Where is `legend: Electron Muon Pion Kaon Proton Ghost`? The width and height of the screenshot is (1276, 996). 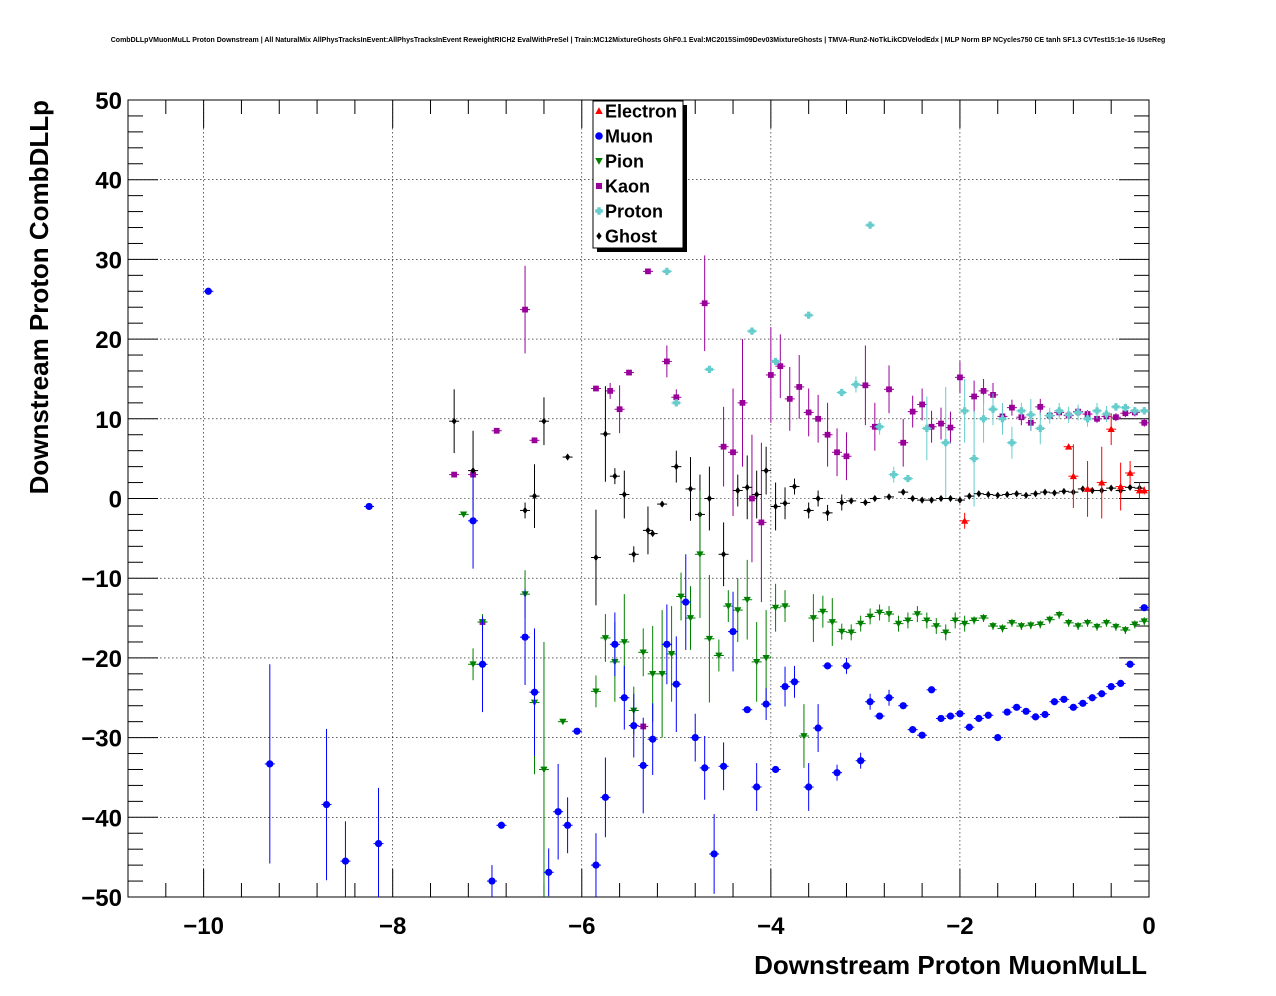 legend: Electron Muon Pion Kaon Proton Ghost is located at coordinates (639, 176).